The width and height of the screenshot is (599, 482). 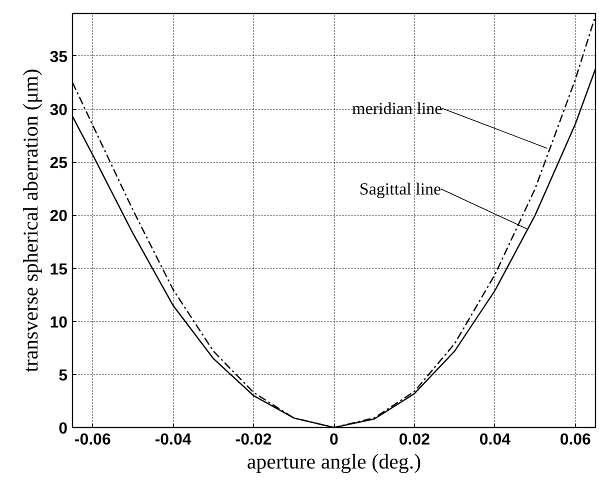 I want to click on y-axis-title: transverse spherical aberration (μm), so click(x=30, y=220).